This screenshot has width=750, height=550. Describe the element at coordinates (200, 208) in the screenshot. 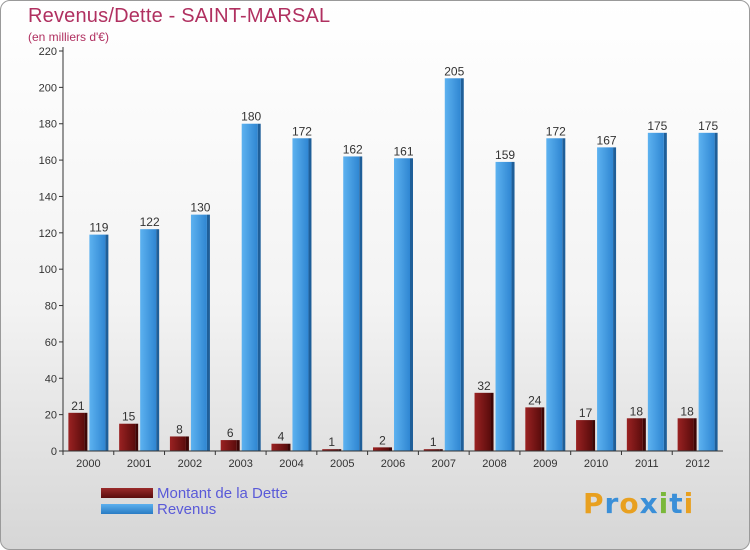

I see `data-label-revenus: 130` at that location.